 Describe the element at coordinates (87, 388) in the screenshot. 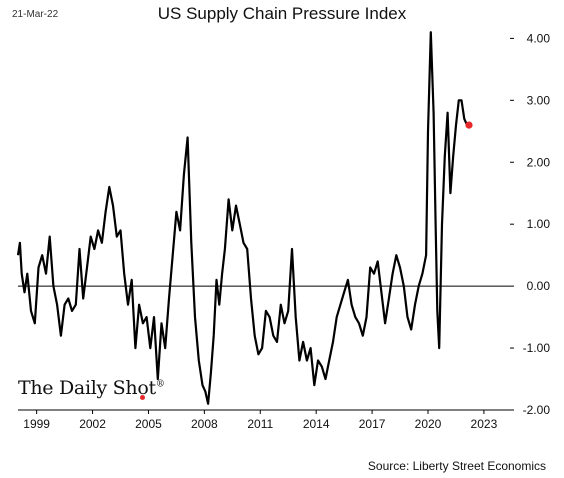

I see `logo-text: The Daily Shot` at that location.